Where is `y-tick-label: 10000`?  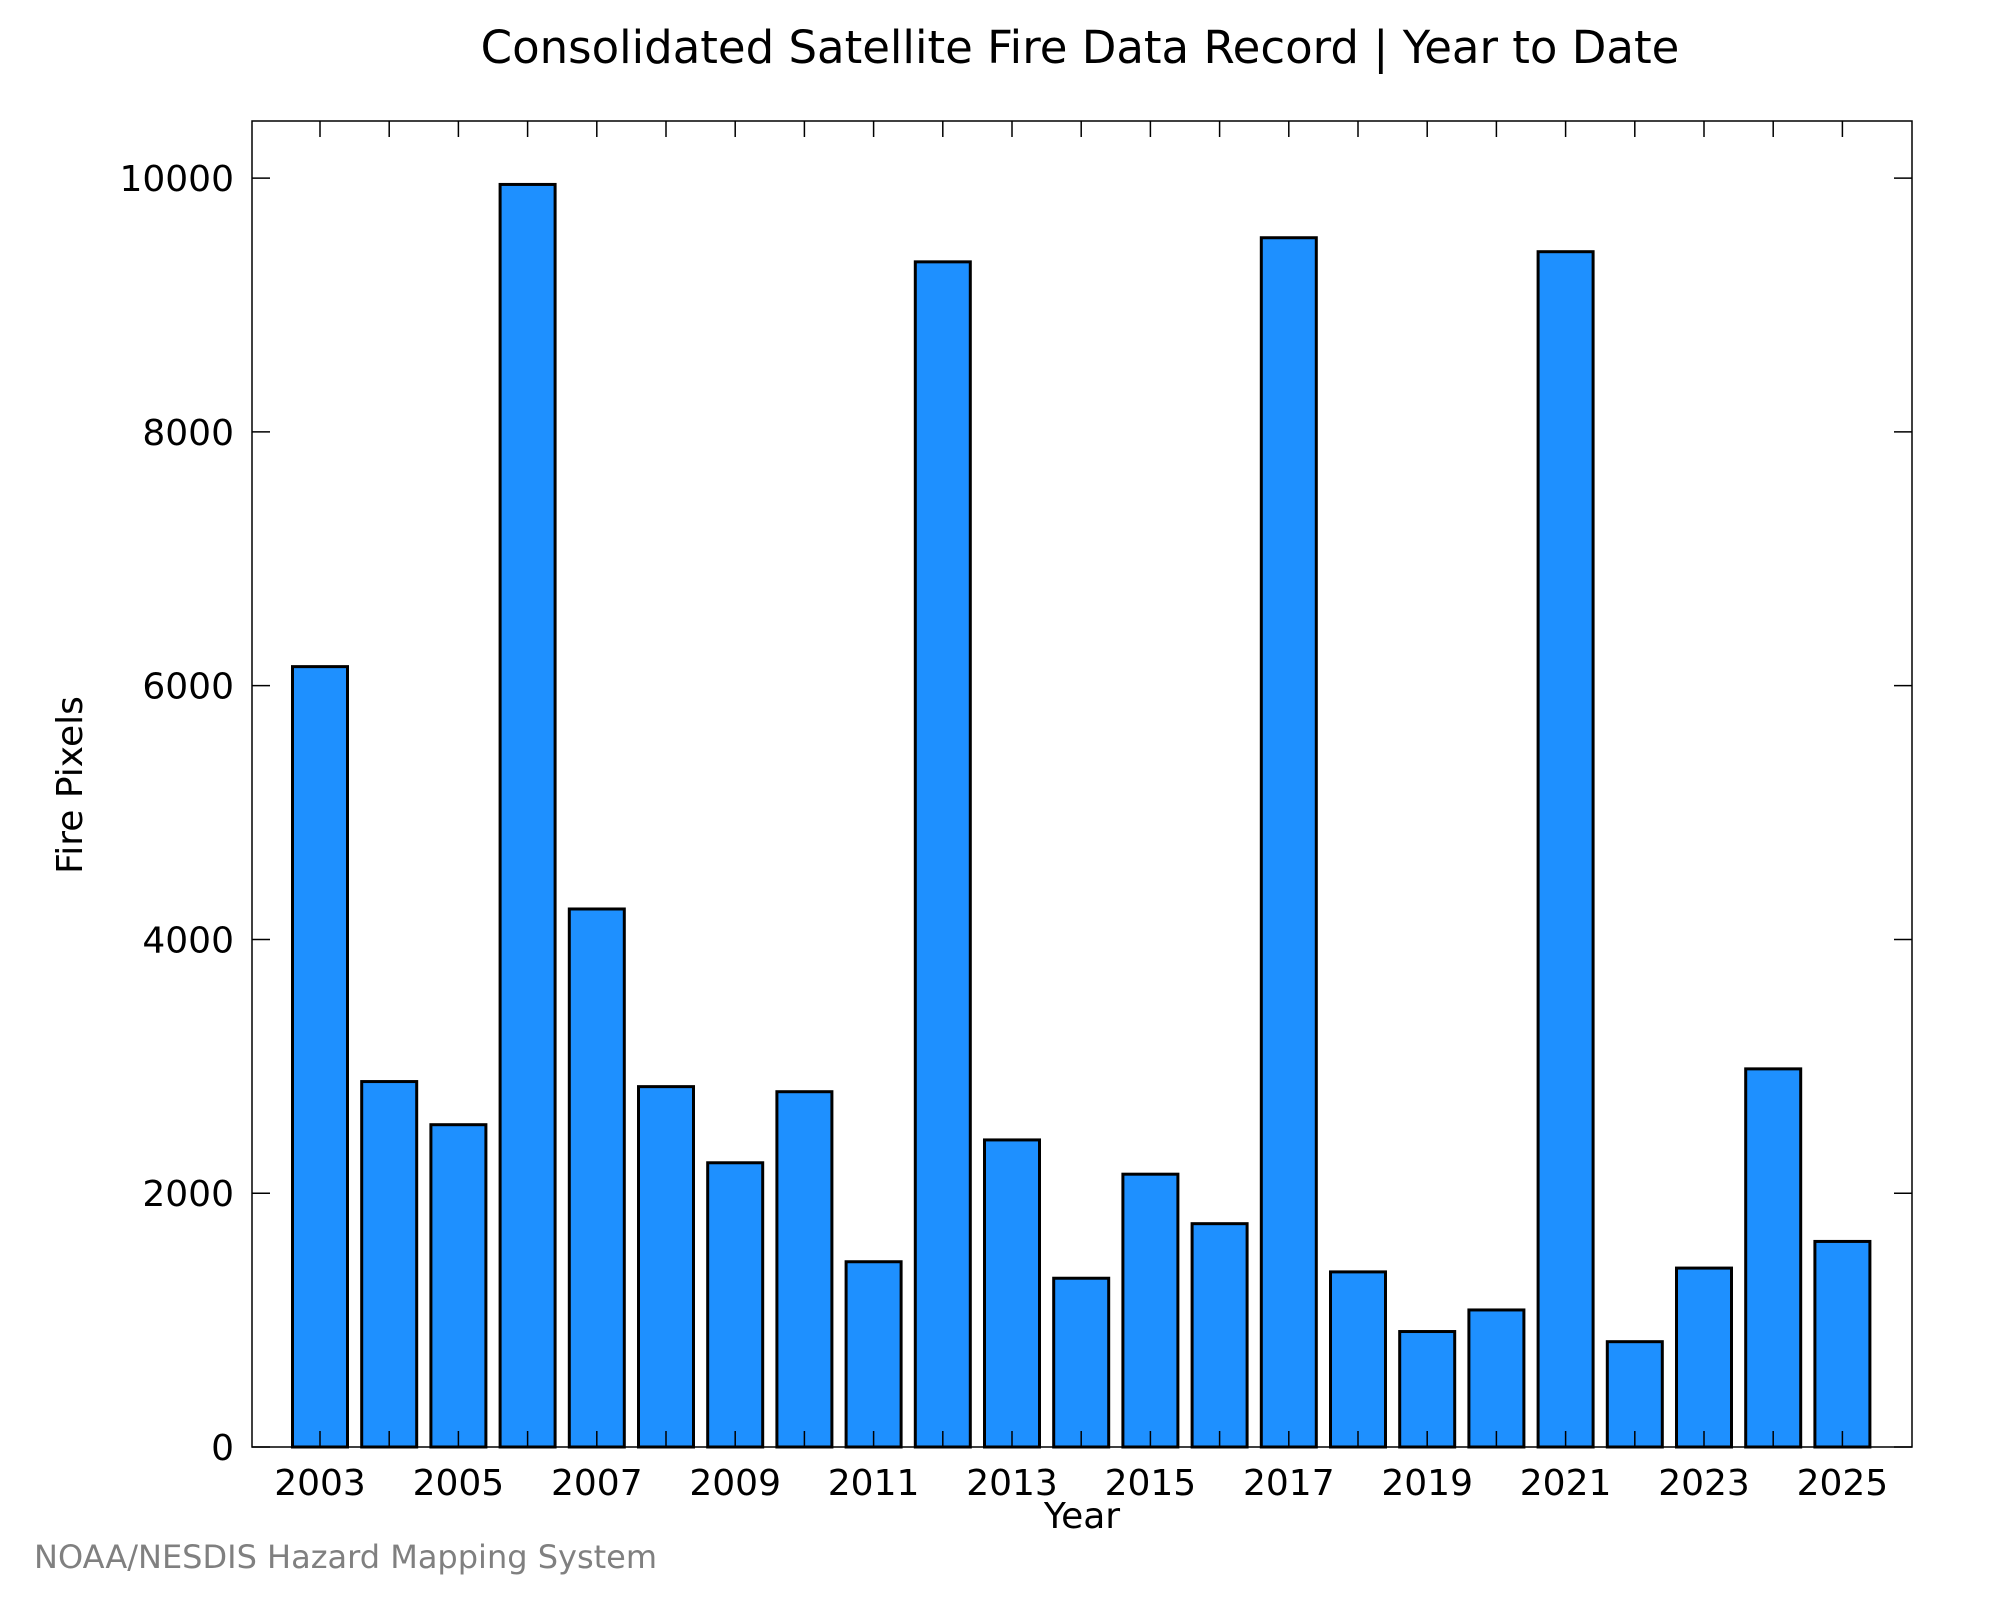
y-tick-label: 10000 is located at coordinates (176, 179).